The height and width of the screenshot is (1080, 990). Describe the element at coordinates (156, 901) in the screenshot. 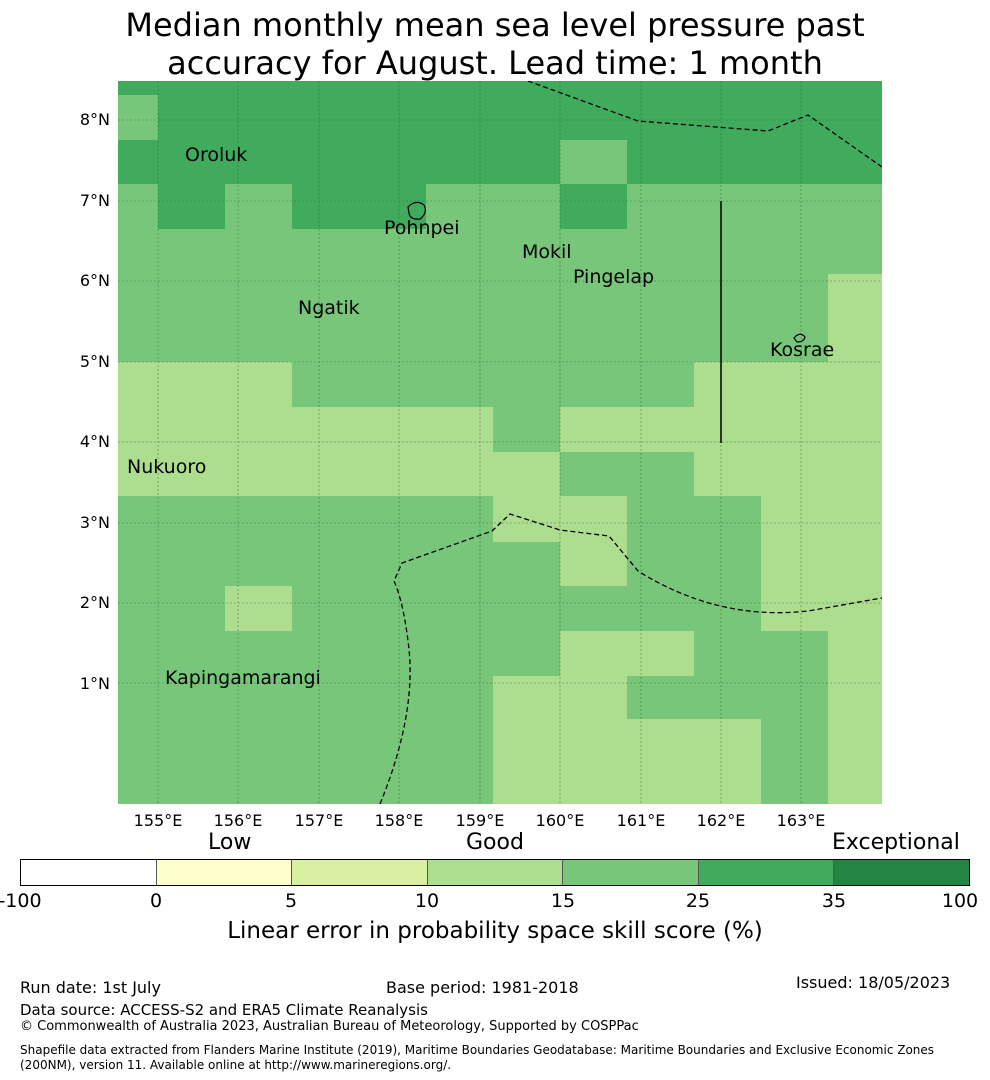

I see `colorbar-tick: 0` at that location.